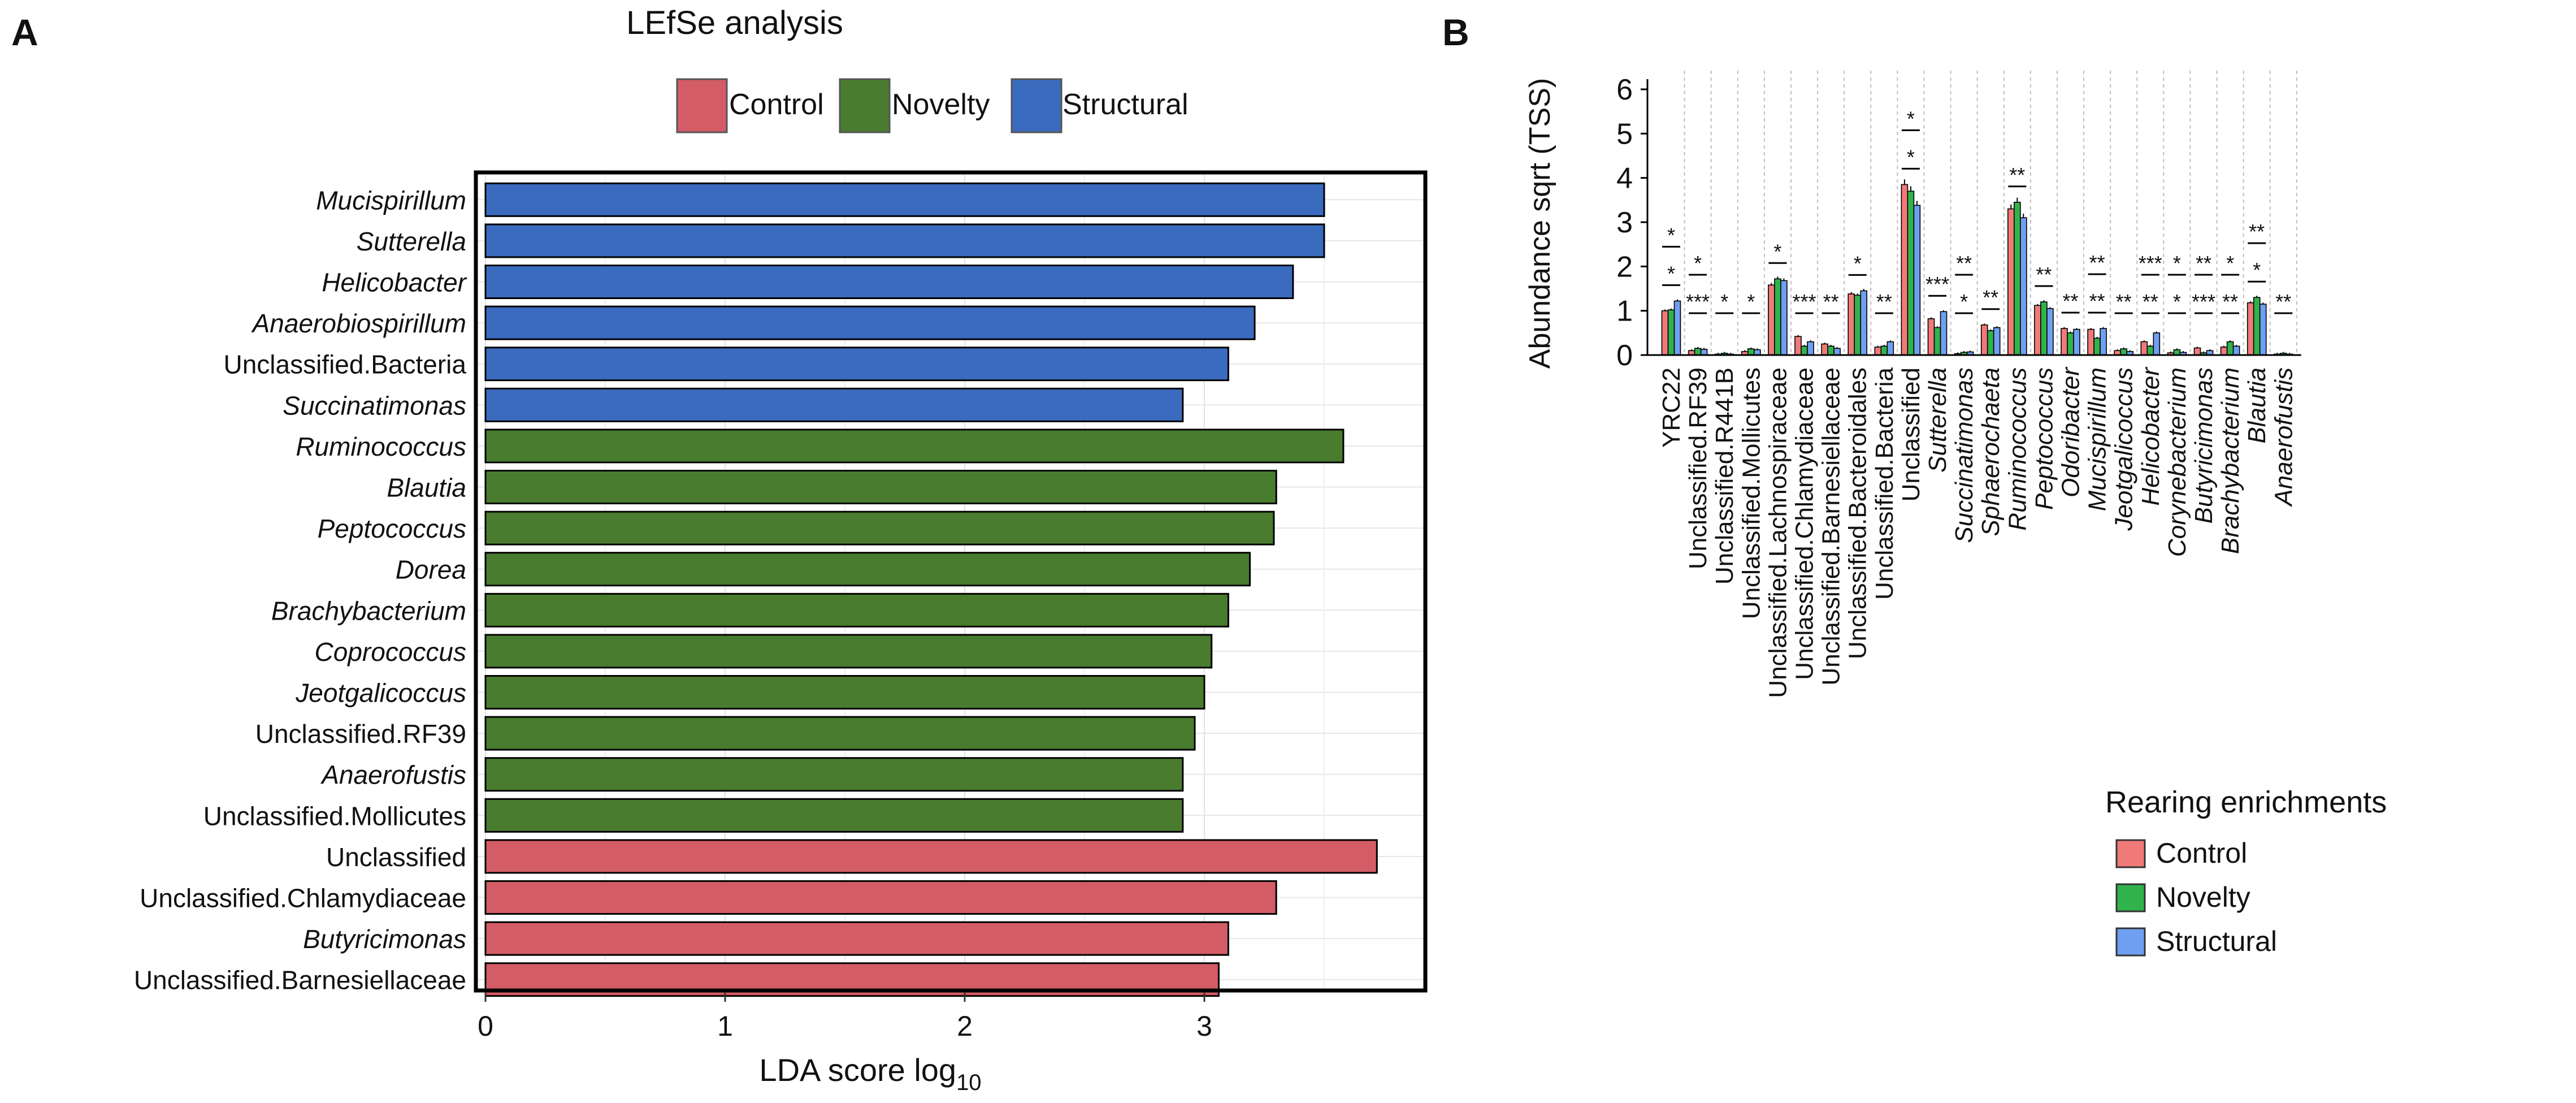 The image size is (2576, 1103). What do you see at coordinates (2150, 350) in the screenshot?
I see `bar-helicobacter-novelty` at bounding box center [2150, 350].